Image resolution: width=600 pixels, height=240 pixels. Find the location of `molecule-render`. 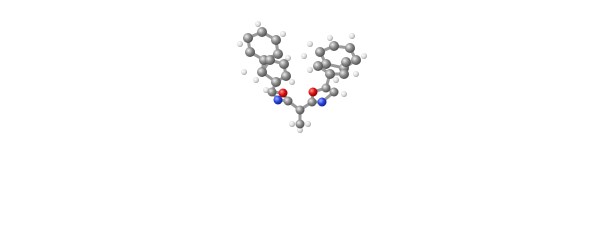

molecule-render is located at coordinates (302, 77).